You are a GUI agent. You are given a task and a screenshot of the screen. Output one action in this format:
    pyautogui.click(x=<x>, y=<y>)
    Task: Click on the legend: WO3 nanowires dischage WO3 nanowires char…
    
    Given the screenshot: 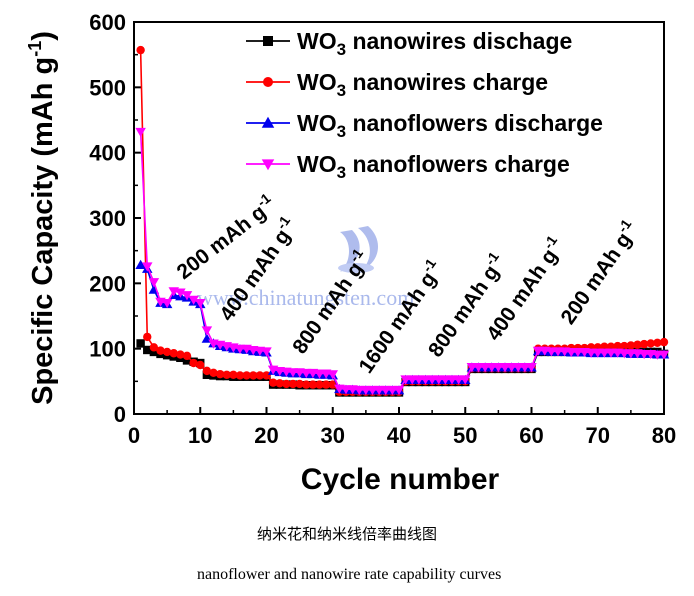 What is the action you would take?
    pyautogui.click(x=424, y=105)
    